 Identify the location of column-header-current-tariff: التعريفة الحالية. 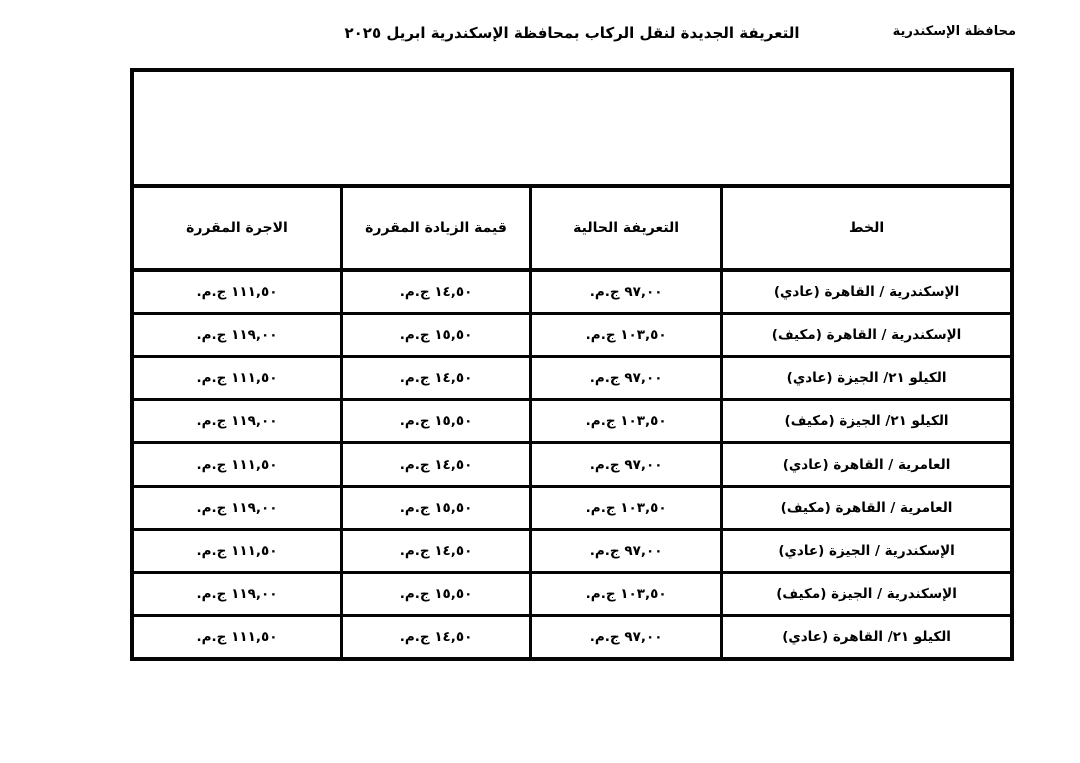
(626, 228).